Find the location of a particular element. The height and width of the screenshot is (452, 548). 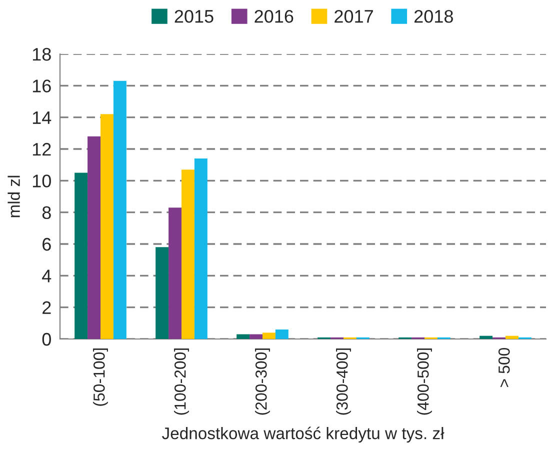

x-axis-title: Jednostkowa wartość kredytu w tys. zł is located at coordinates (303, 434).